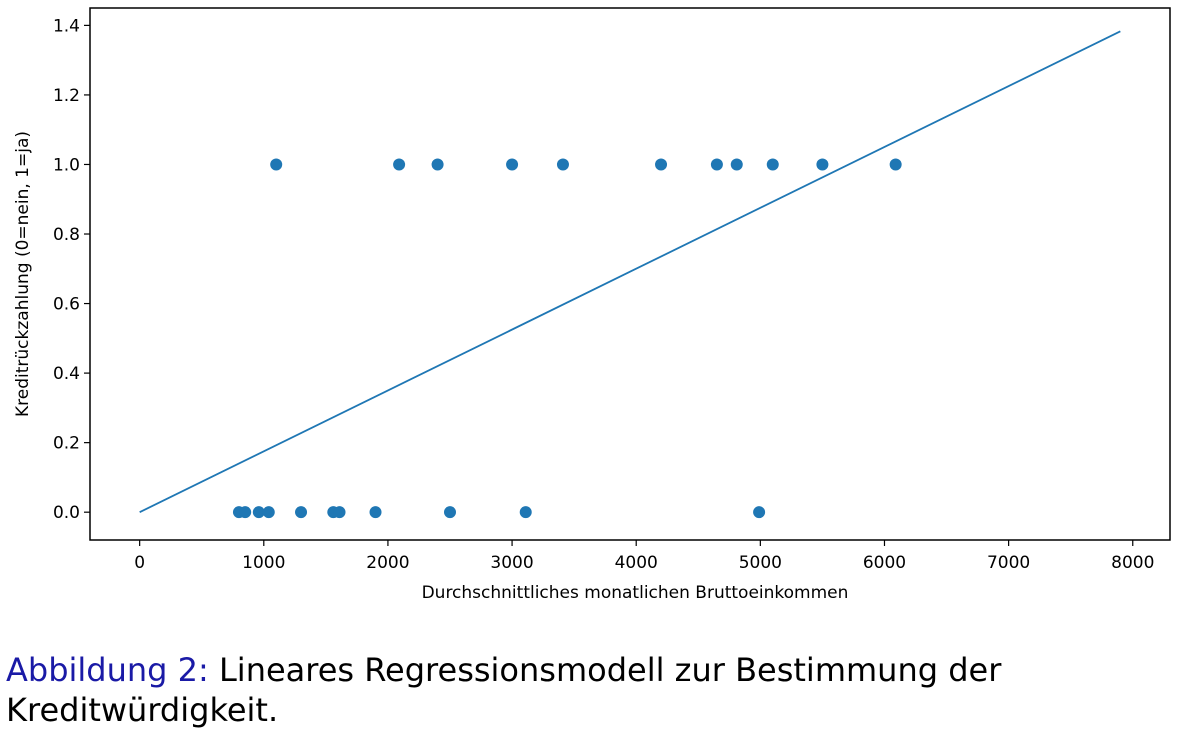 This screenshot has width=1195, height=743. I want to click on y-axis-label: Kreditrückzahlung (0=nein, 1=ja), so click(23, 274).